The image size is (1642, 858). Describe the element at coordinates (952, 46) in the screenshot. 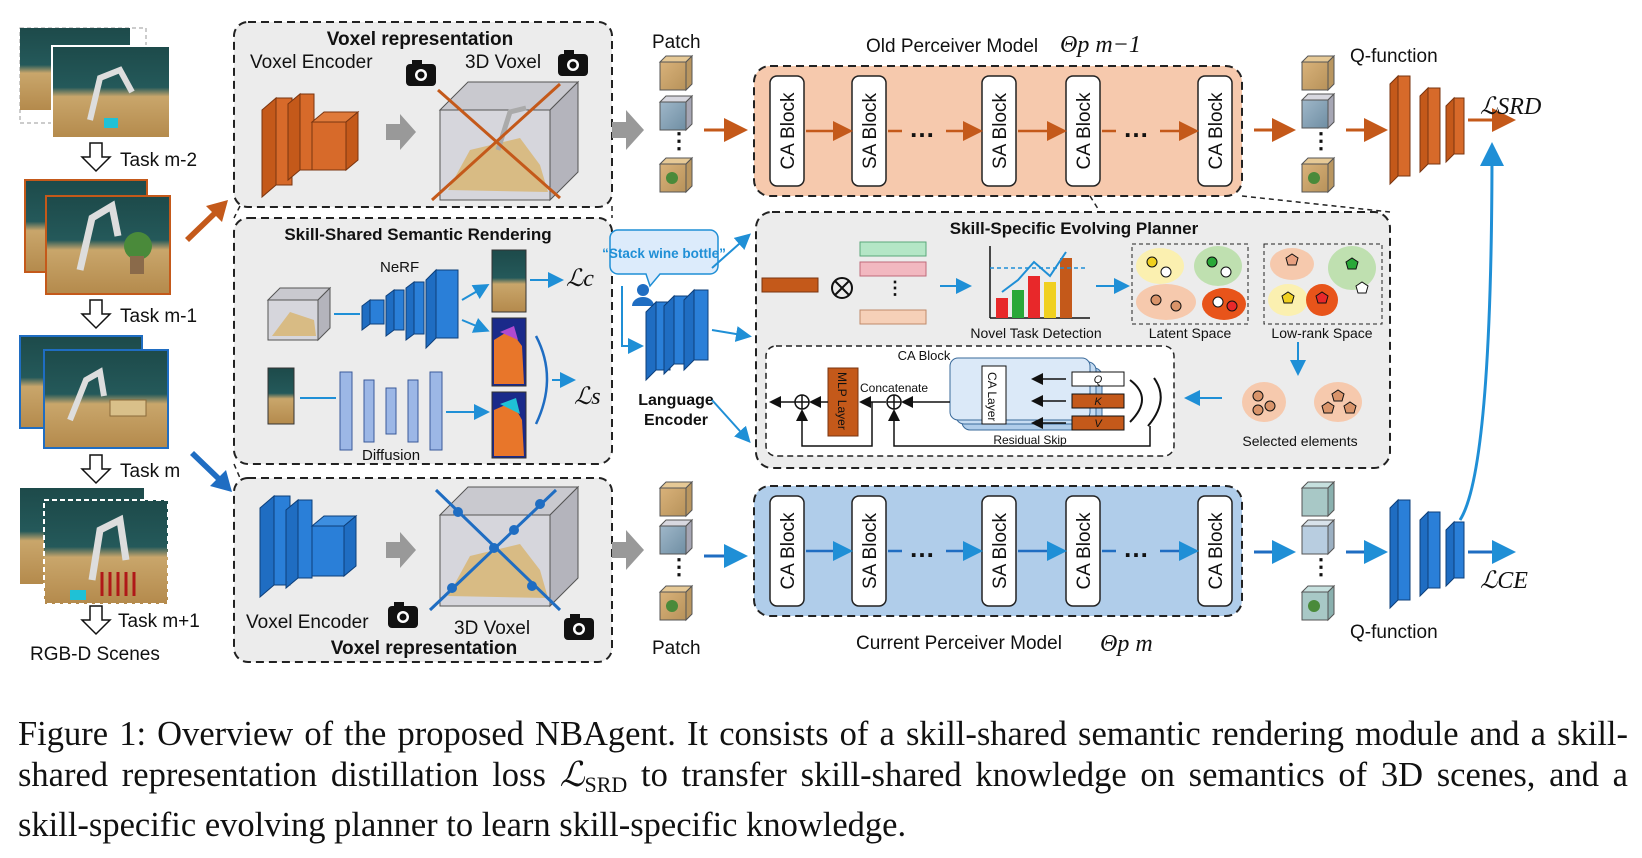

I see `old-model-title: Old Perceiver Model` at that location.